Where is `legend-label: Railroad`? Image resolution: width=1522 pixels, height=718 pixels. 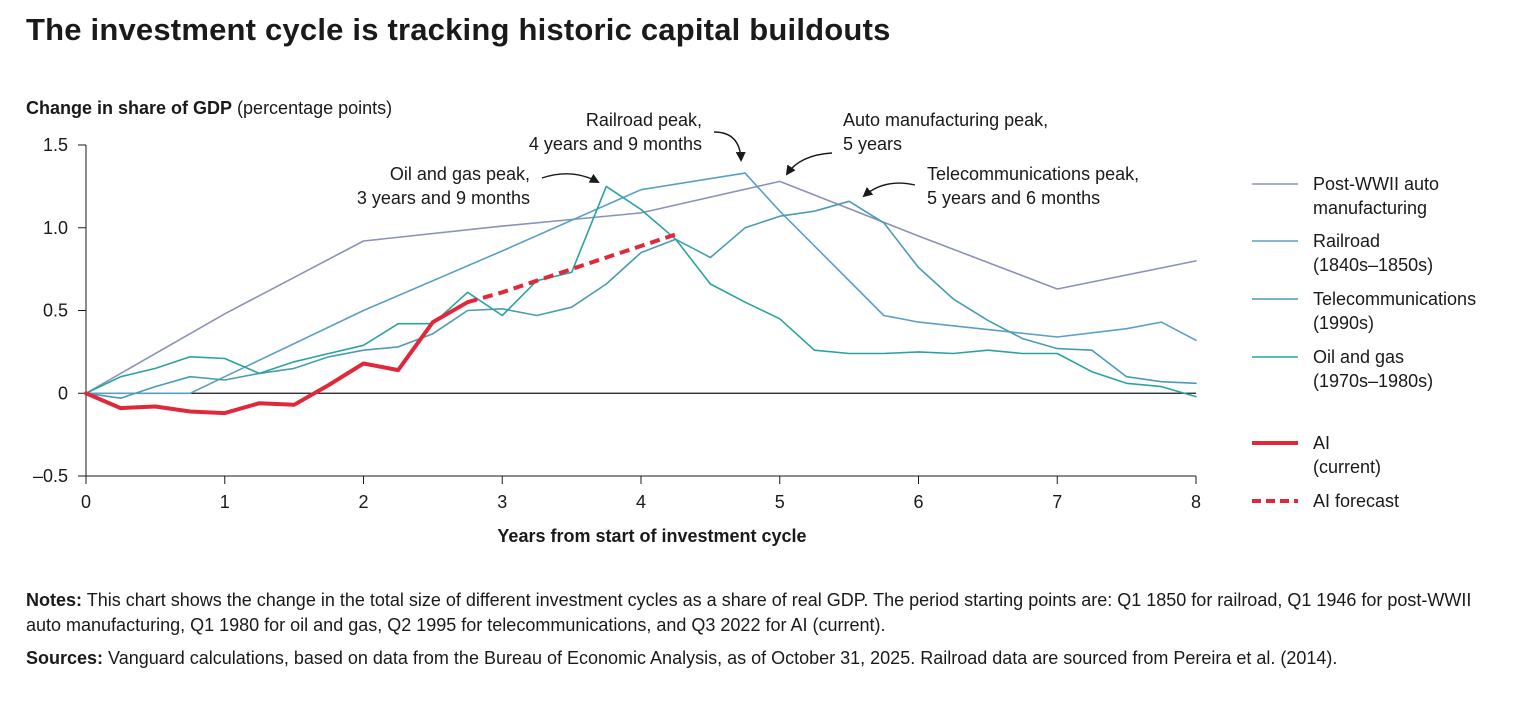 legend-label: Railroad is located at coordinates (1346, 241).